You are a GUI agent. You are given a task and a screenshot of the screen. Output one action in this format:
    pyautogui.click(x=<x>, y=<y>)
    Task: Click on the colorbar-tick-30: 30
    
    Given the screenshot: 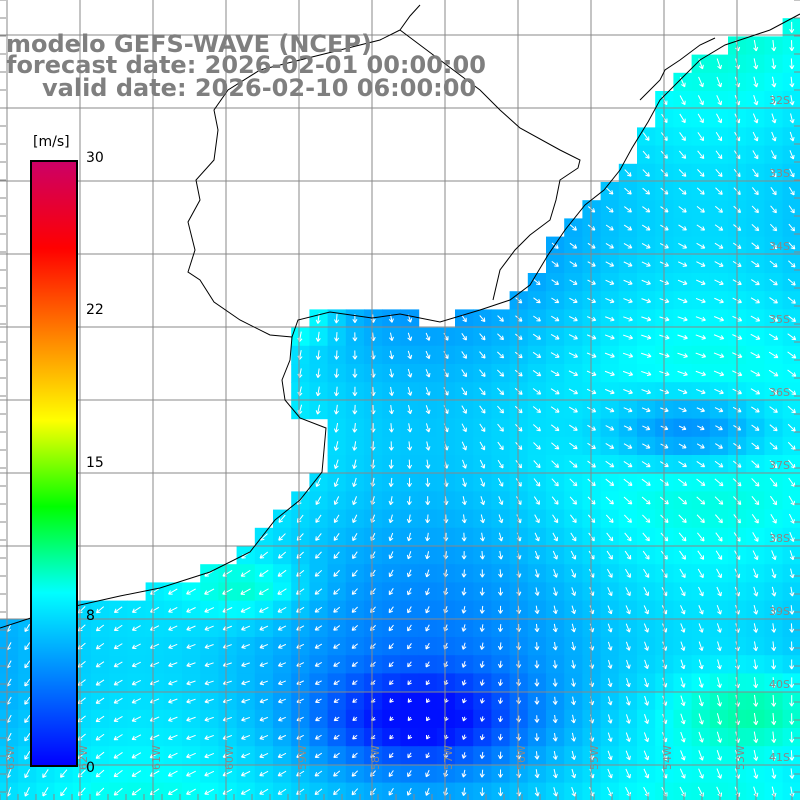 What is the action you would take?
    pyautogui.click(x=95, y=158)
    